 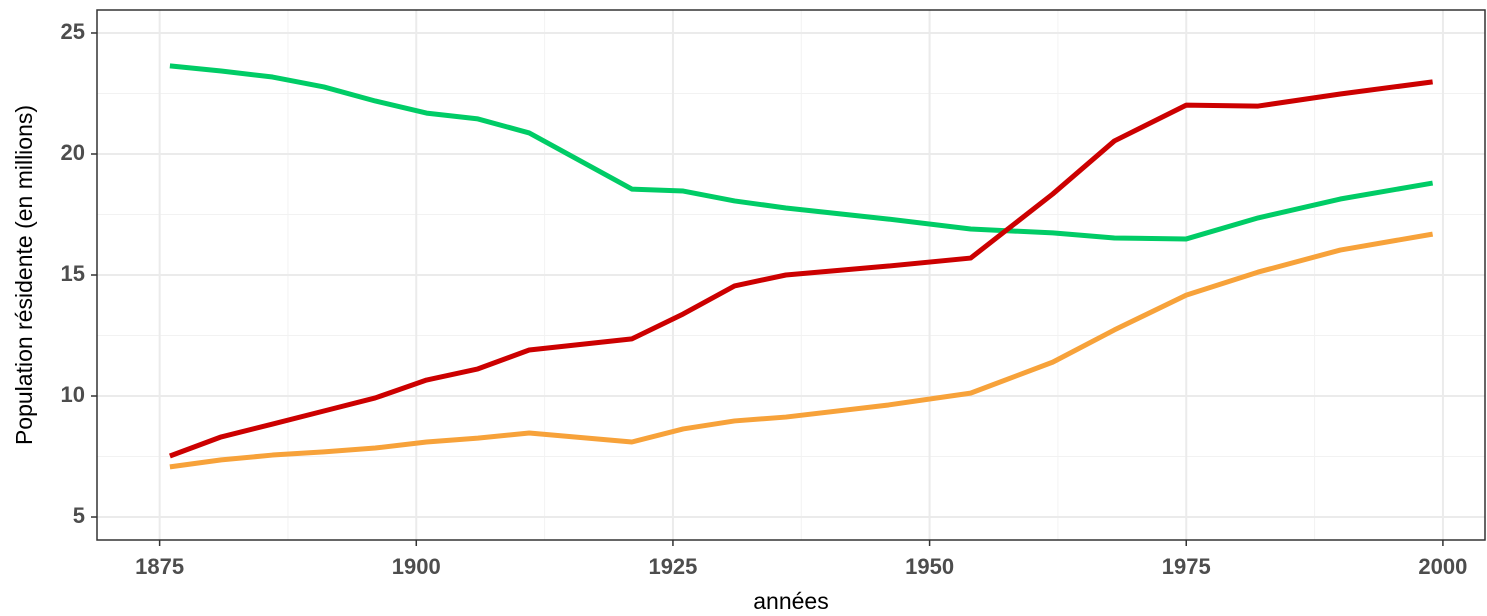 I want to click on x-tick-label: 1900, so click(x=416, y=566).